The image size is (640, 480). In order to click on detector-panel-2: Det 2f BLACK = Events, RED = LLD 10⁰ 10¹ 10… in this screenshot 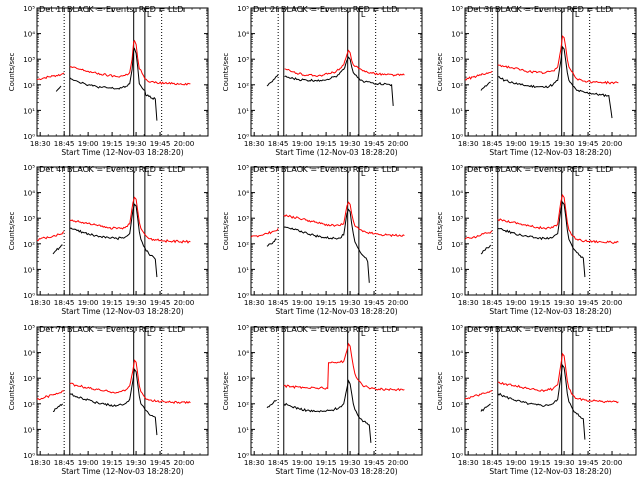, I will do `click(322, 80)`.